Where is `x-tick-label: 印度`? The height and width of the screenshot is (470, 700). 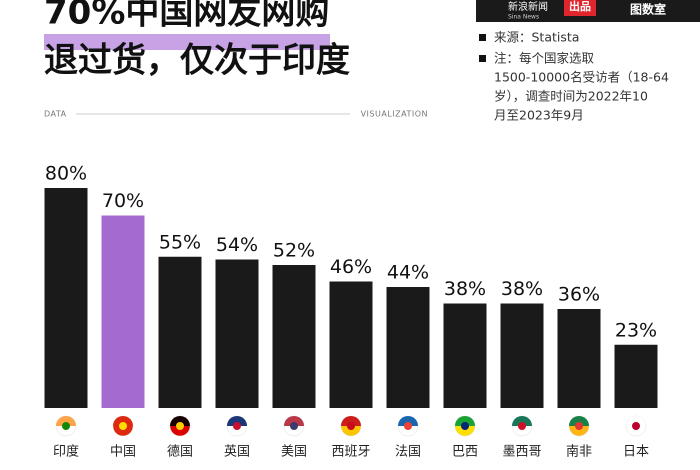 x-tick-label: 印度 is located at coordinates (66, 452).